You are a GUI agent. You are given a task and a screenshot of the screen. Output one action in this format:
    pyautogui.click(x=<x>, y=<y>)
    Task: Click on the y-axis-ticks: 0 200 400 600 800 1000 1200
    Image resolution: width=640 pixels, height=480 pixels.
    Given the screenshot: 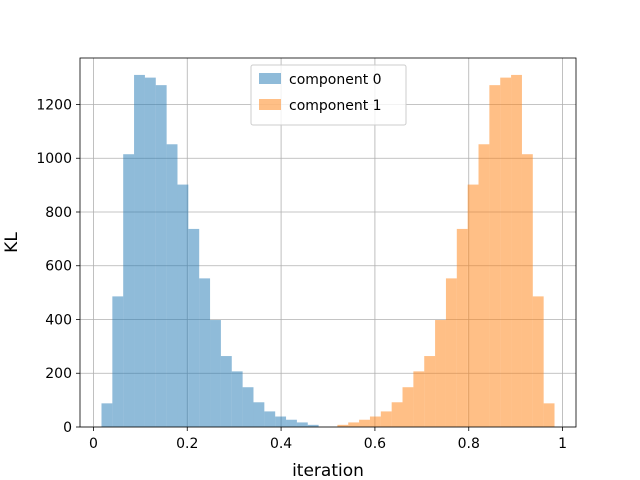 What is the action you would take?
    pyautogui.click(x=58, y=266)
    